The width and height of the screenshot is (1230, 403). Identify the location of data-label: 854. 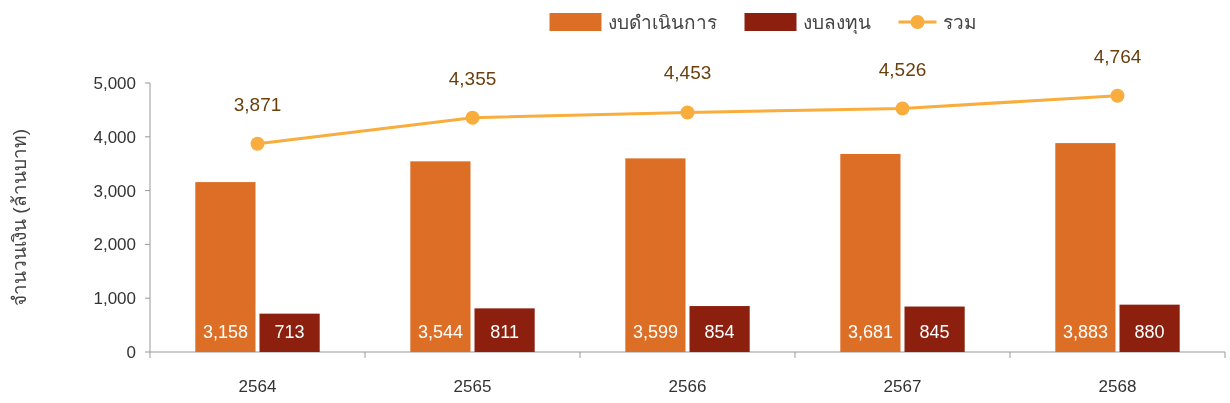
(719, 332).